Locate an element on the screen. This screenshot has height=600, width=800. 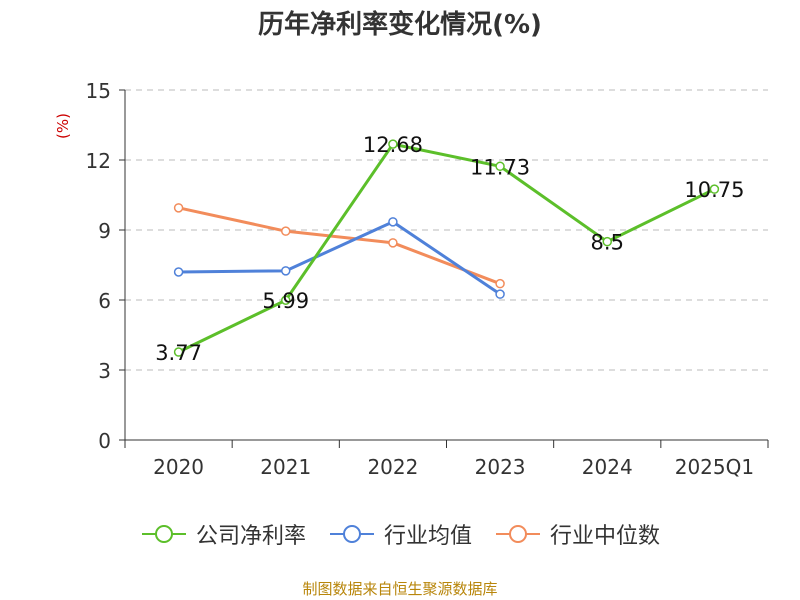
data-label: 10.75 is located at coordinates (714, 190).